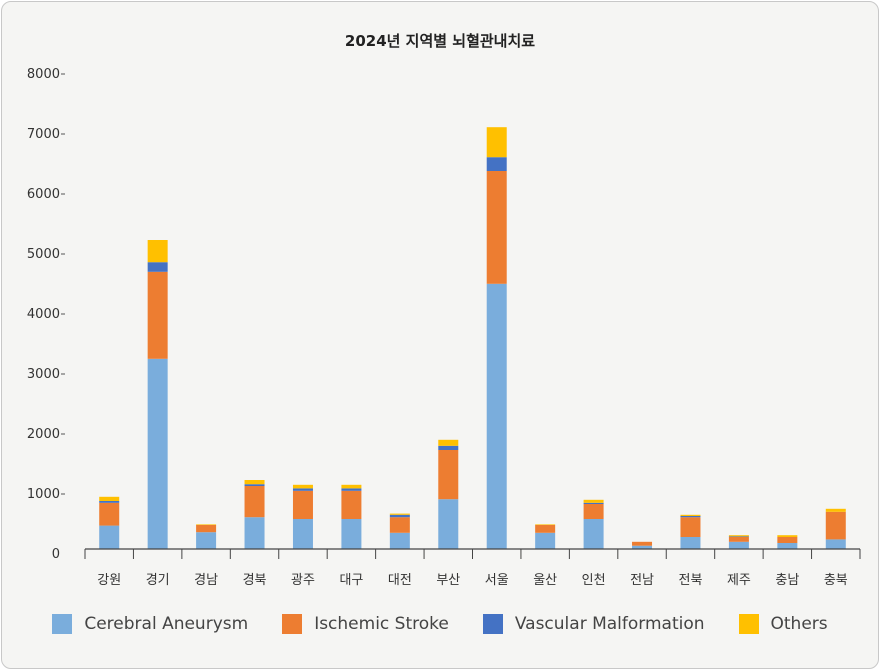  I want to click on y-tick-label: 0, so click(56, 554).